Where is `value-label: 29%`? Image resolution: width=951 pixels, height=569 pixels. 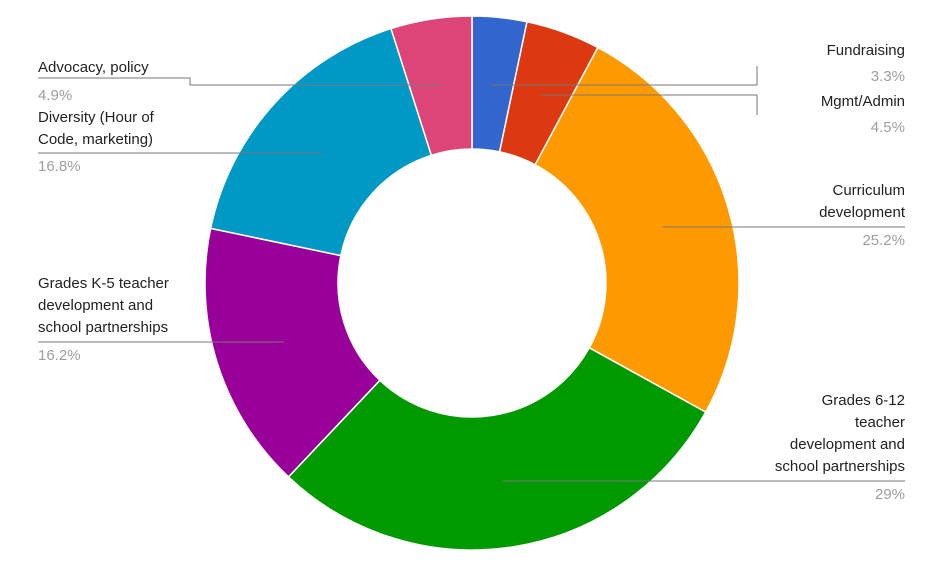 value-label: 29% is located at coordinates (889, 494).